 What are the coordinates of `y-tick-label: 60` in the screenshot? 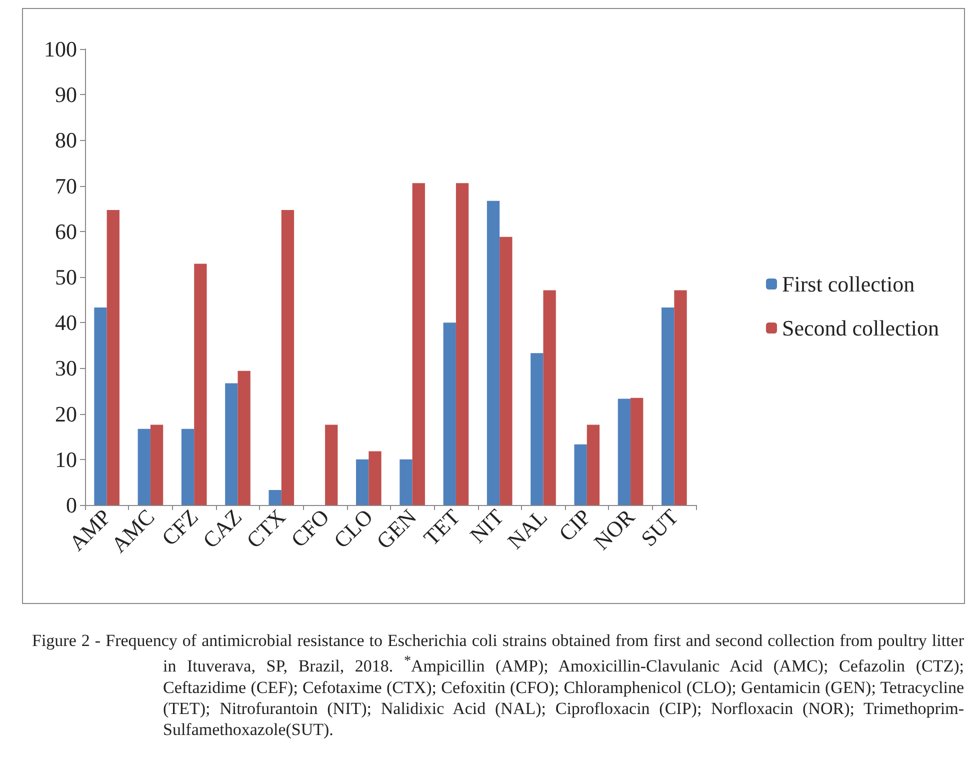 It's located at (66, 231).